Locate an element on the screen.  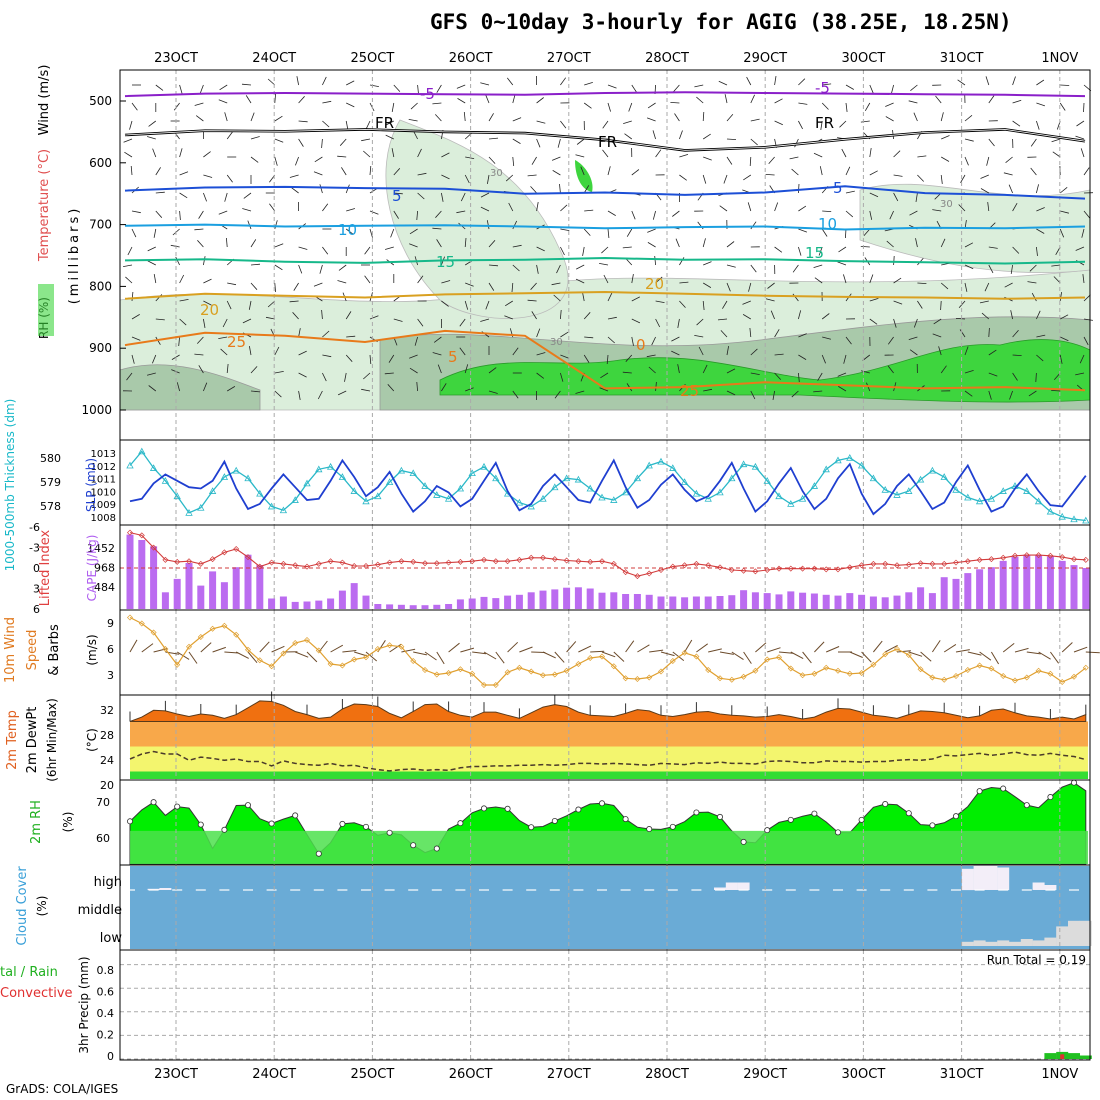
li-line is located at coordinates (607, 554).